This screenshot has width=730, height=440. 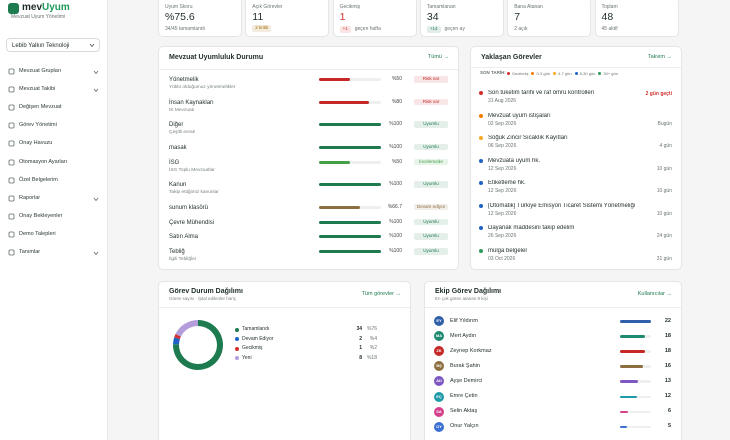 I want to click on deadline-title: mülga belgeler, so click(x=508, y=250).